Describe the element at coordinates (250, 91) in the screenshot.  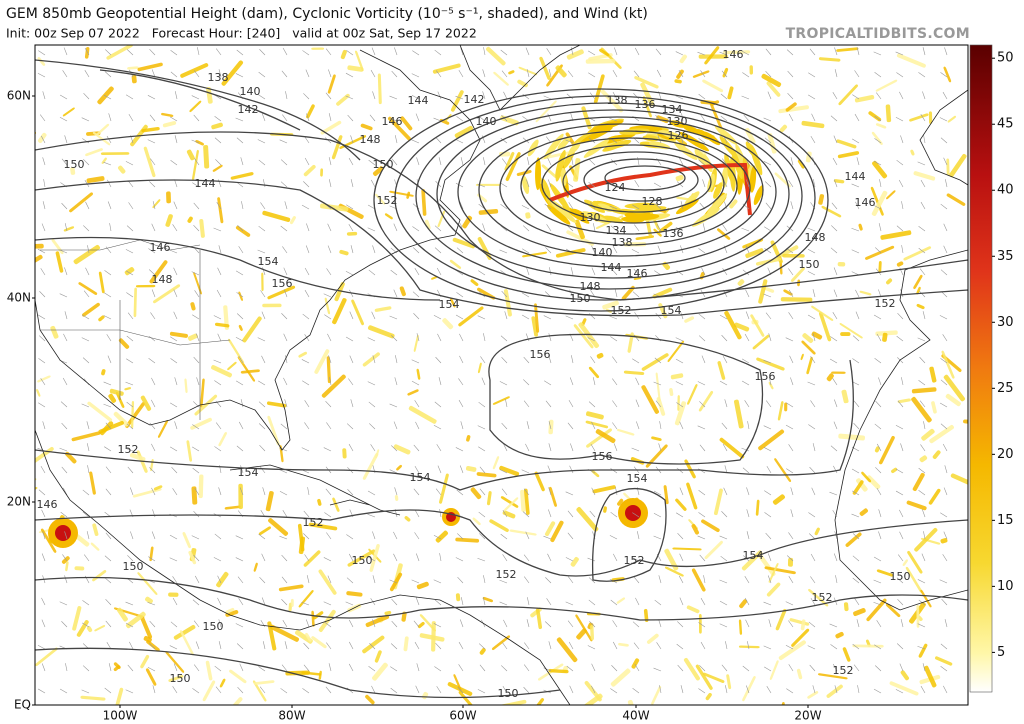
I see `contour-label: 140` at that location.